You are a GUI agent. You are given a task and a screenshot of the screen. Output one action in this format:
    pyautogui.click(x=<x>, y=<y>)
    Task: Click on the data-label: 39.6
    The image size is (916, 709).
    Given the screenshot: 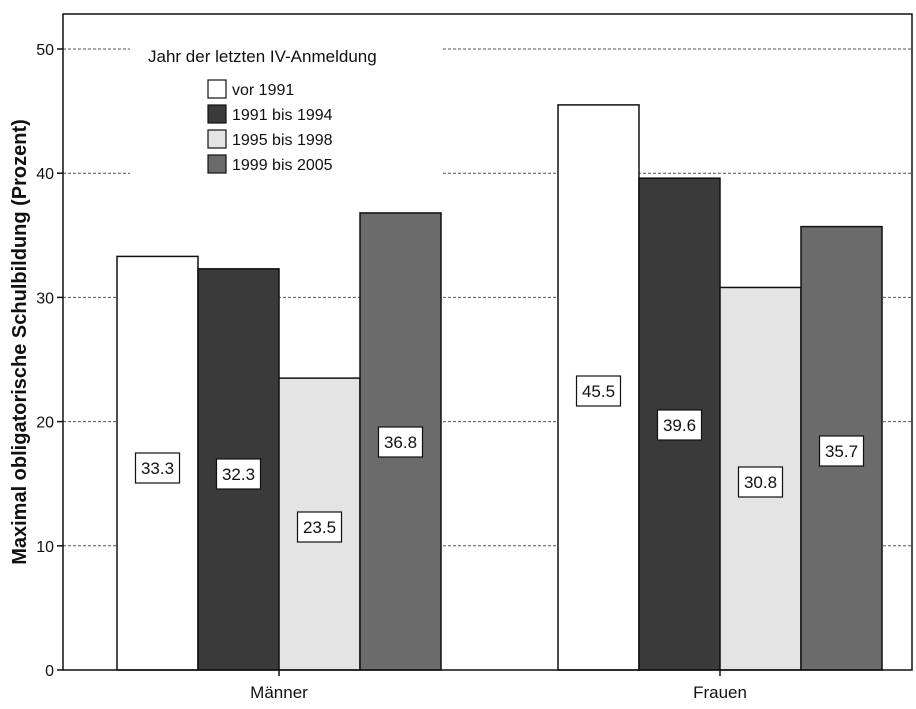 What is the action you would take?
    pyautogui.click(x=679, y=425)
    